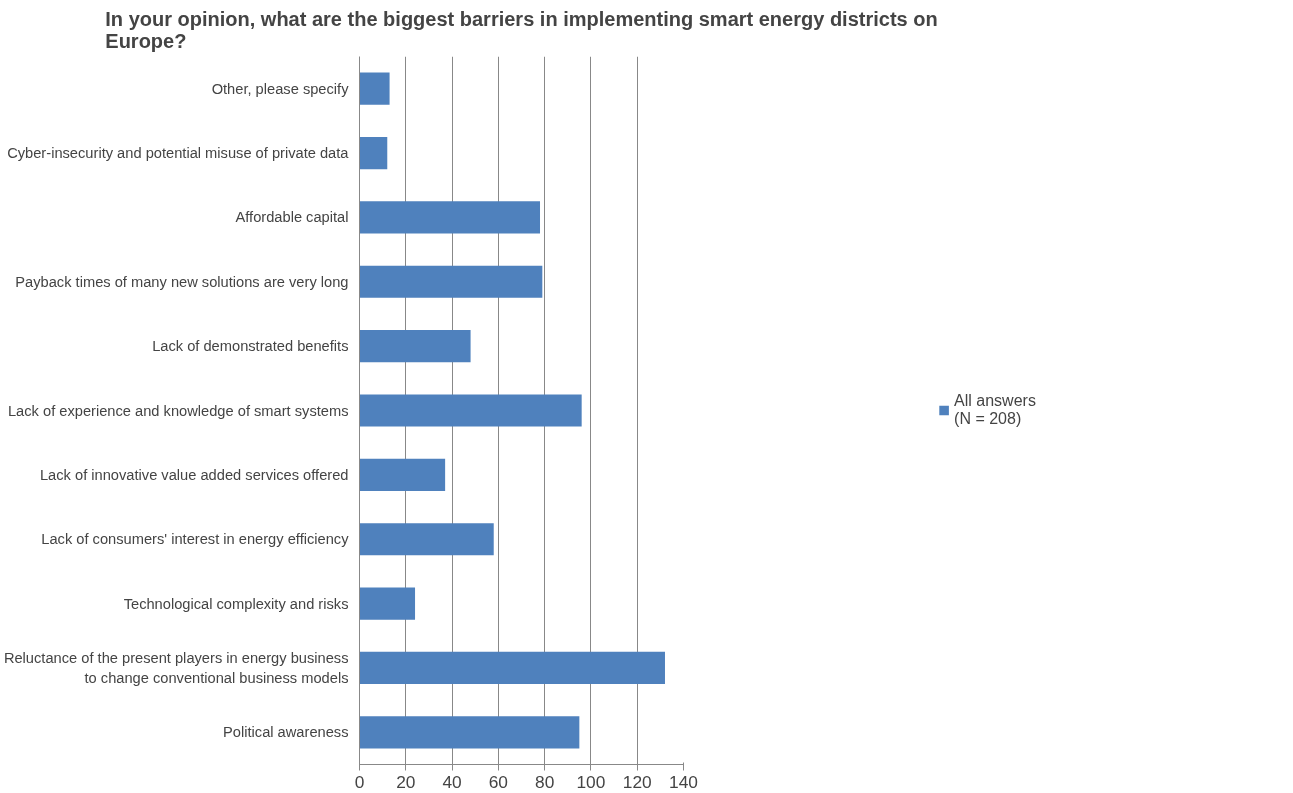 The width and height of the screenshot is (1293, 793). I want to click on y-tick-label: Other, please specify, so click(280, 88).